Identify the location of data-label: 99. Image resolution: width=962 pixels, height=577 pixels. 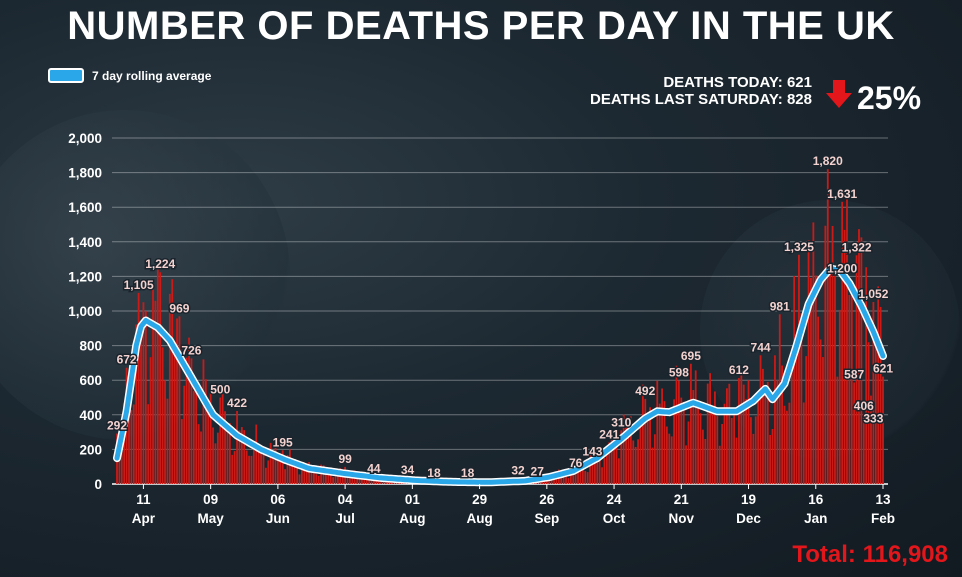
(345, 459).